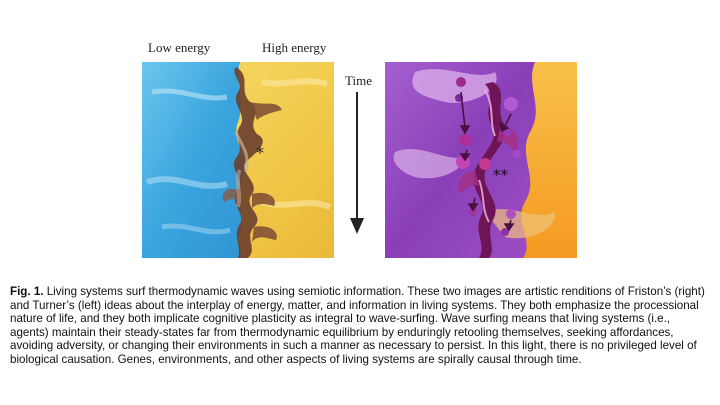 This screenshot has height=405, width=720. What do you see at coordinates (357, 163) in the screenshot?
I see `time-arrow-icon` at bounding box center [357, 163].